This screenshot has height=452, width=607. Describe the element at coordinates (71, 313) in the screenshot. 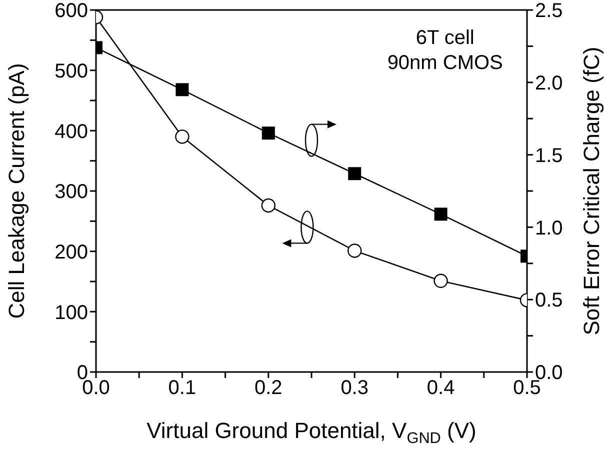

I see `y-tick-label: 100` at that location.